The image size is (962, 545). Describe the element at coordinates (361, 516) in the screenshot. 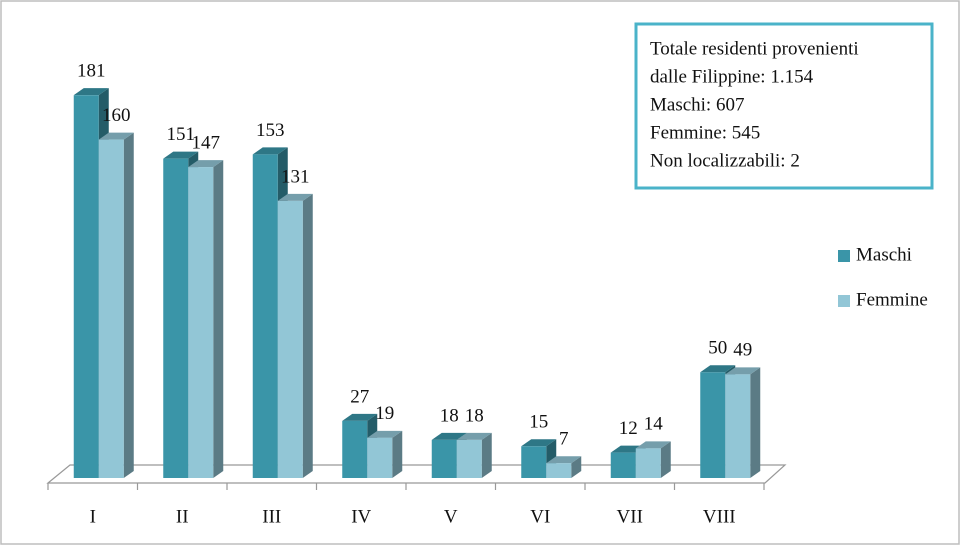

I see `x-tick-label: IV` at that location.